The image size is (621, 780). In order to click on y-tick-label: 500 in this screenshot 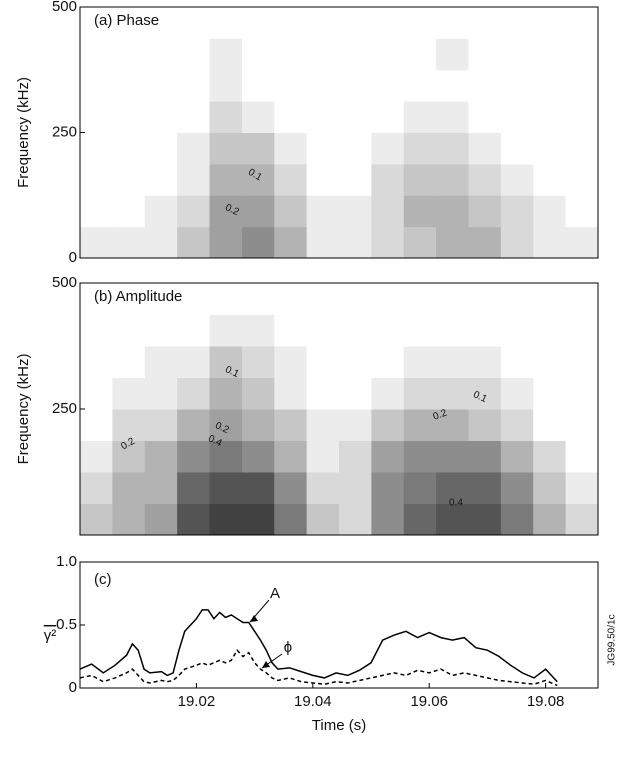, I will do `click(64, 282)`.